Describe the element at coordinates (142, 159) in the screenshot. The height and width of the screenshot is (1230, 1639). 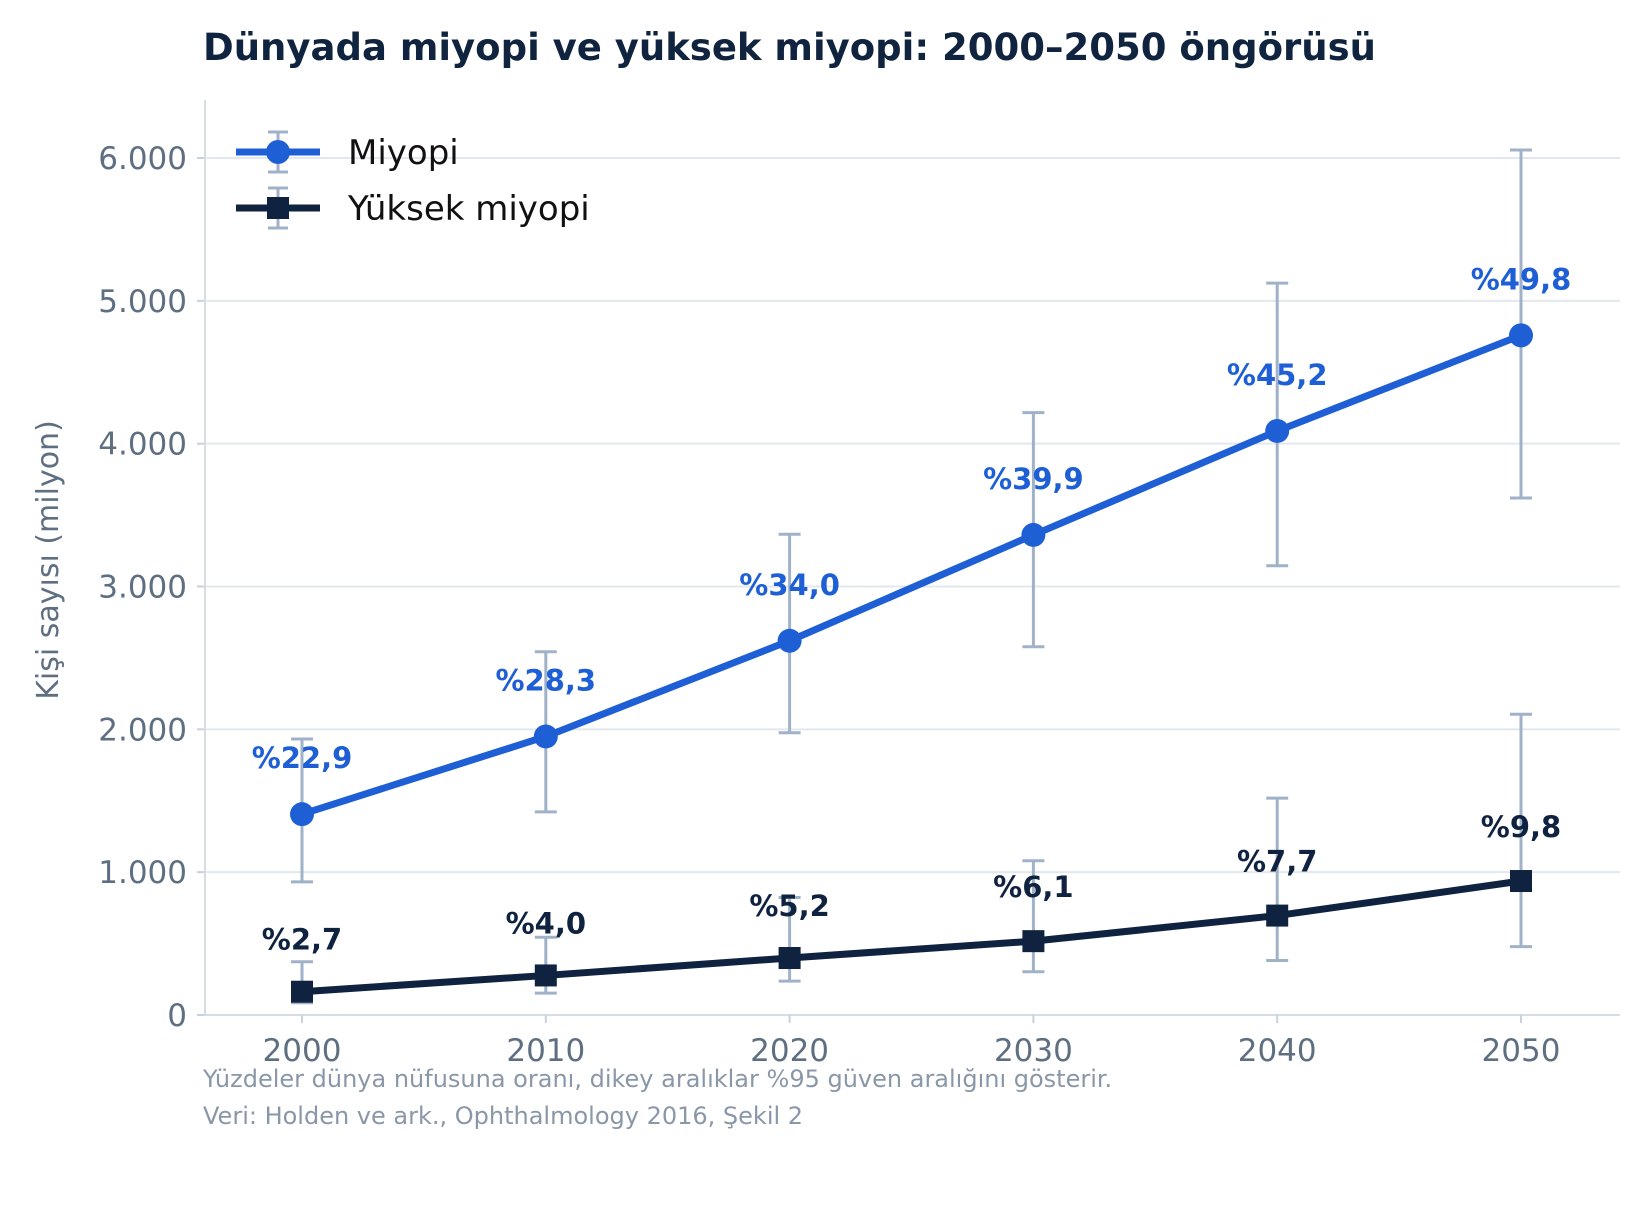
I see `y-tick-label: 6.000` at that location.